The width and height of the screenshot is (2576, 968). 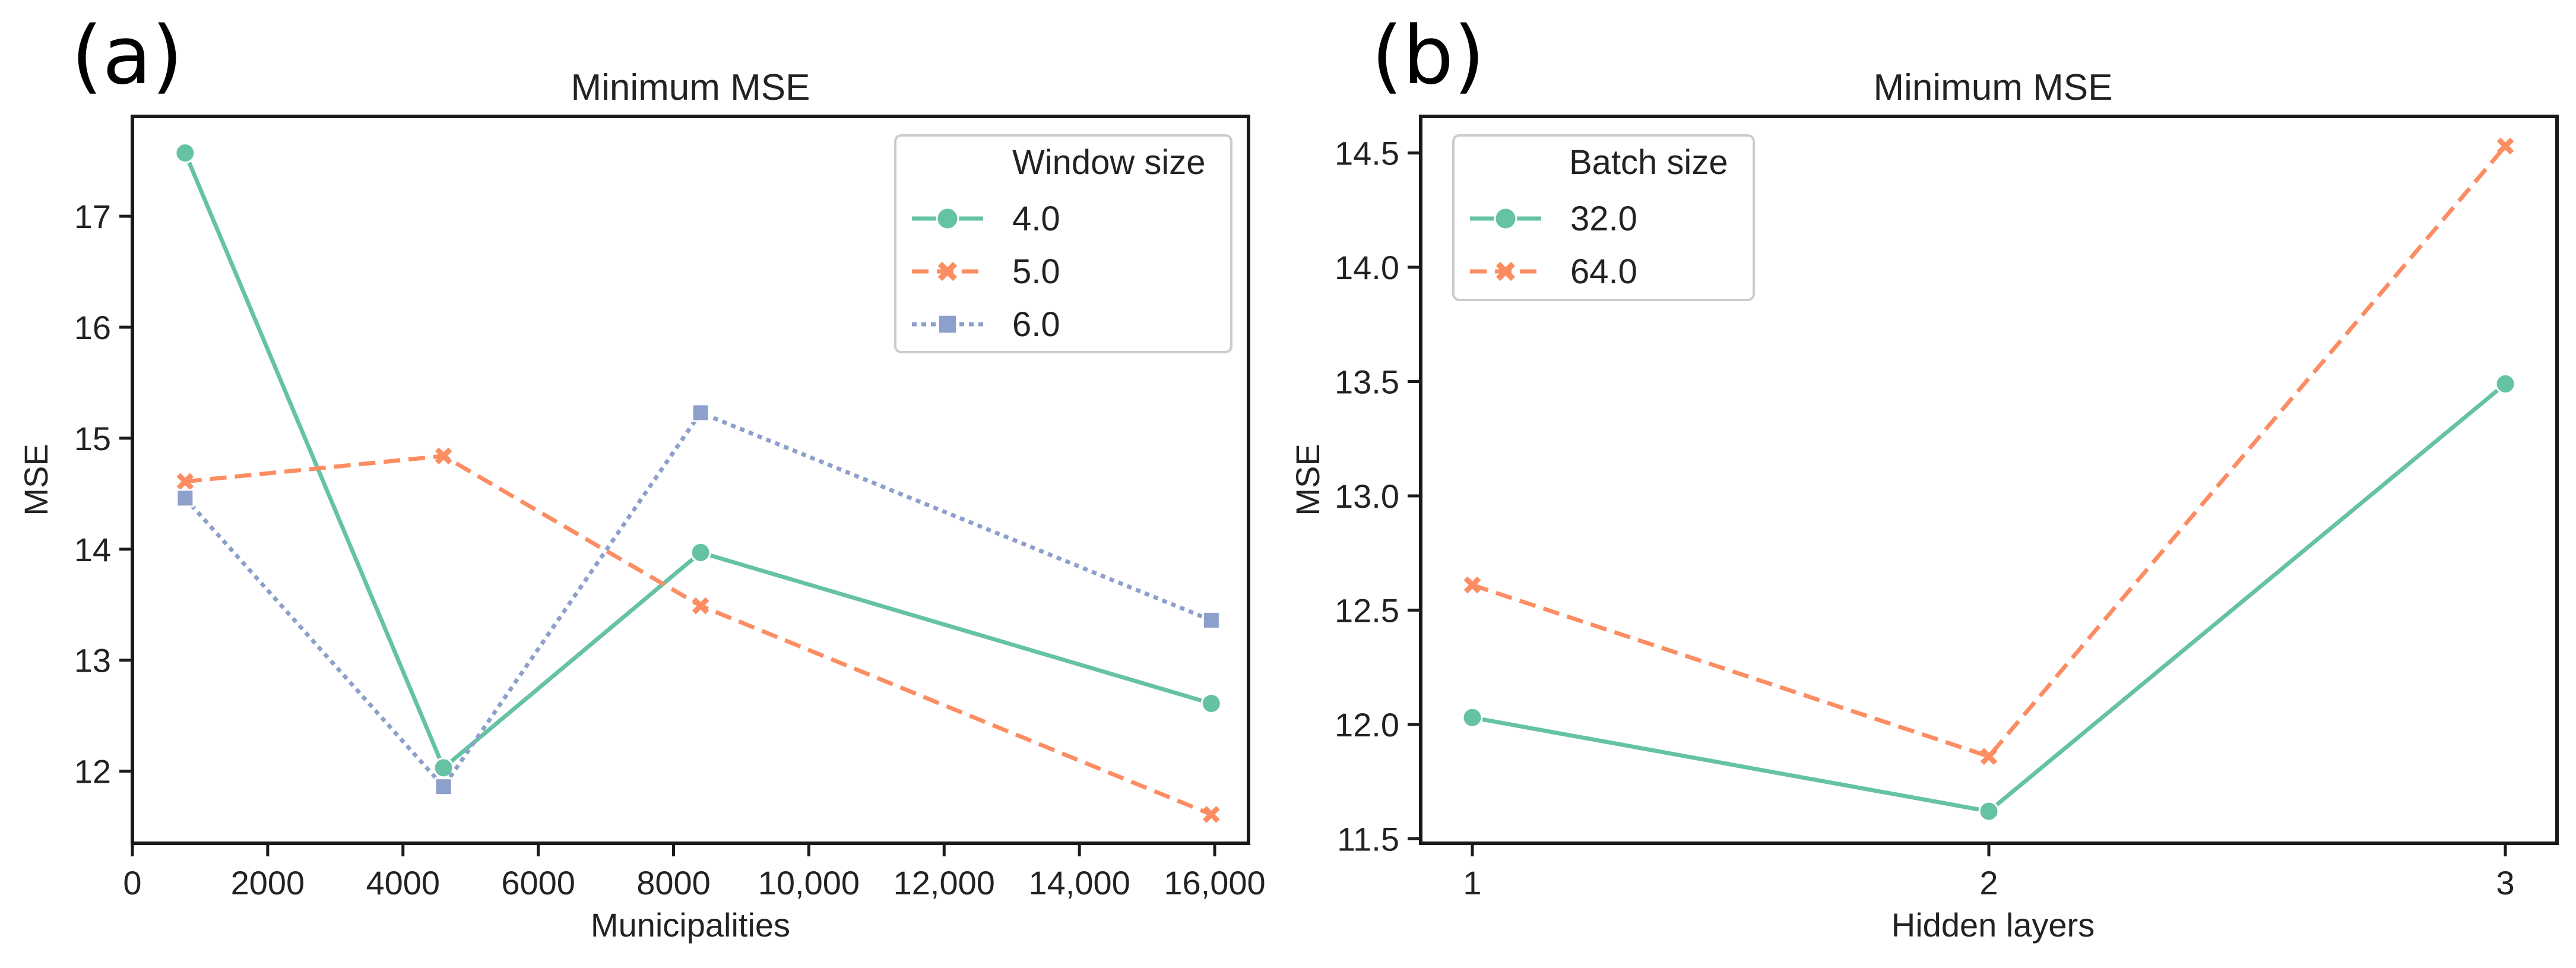 I want to click on panel-b-ylabel: MSE, so click(x=1308, y=479).